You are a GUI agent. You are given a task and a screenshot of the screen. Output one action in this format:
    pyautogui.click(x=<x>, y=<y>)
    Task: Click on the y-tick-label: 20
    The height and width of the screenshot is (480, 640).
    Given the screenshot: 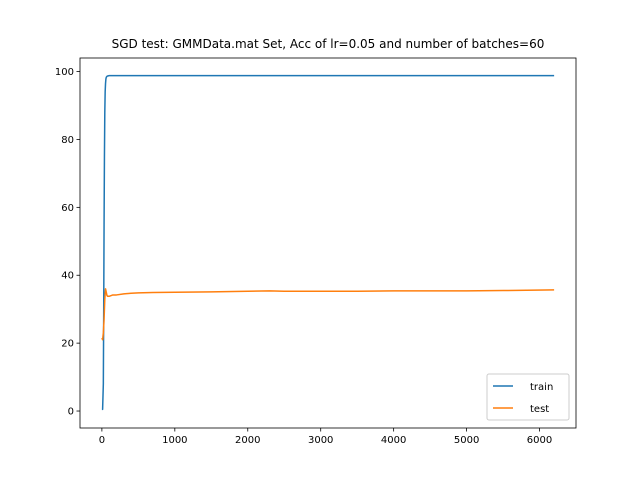 What is the action you would take?
    pyautogui.click(x=67, y=344)
    